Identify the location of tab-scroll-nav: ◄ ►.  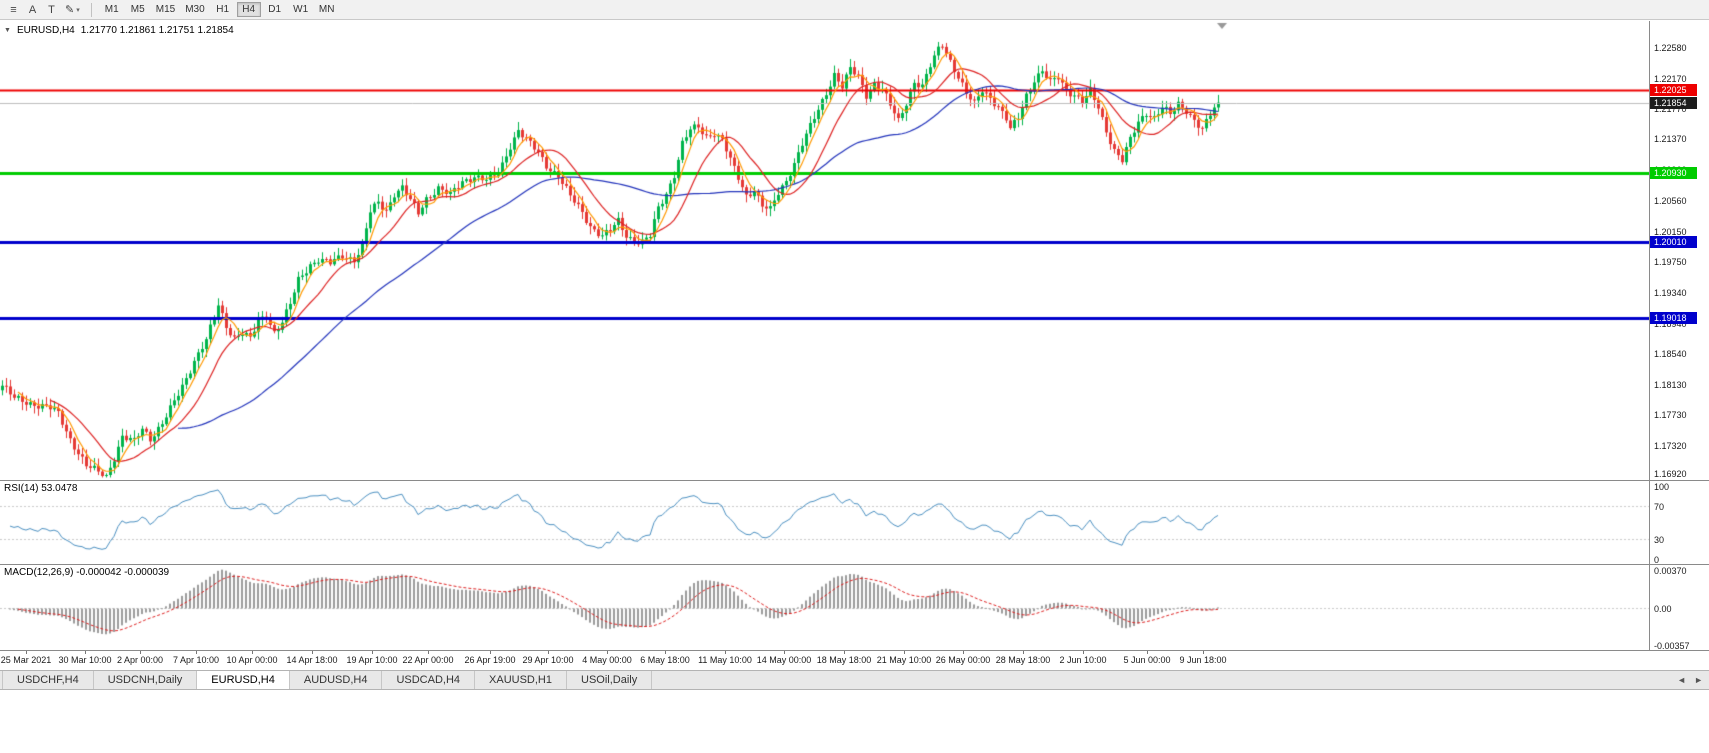
(1690, 680).